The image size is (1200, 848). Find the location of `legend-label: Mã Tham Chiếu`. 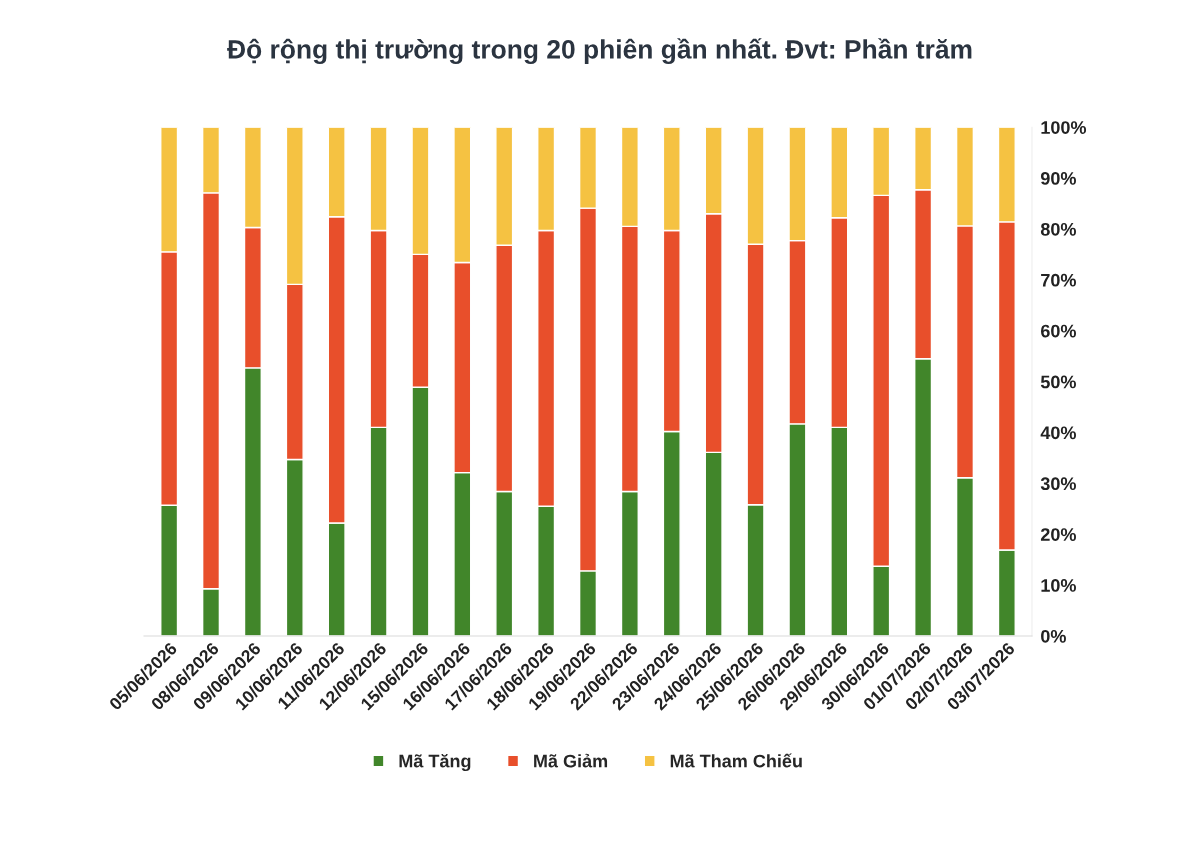

legend-label: Mã Tham Chiếu is located at coordinates (736, 760).